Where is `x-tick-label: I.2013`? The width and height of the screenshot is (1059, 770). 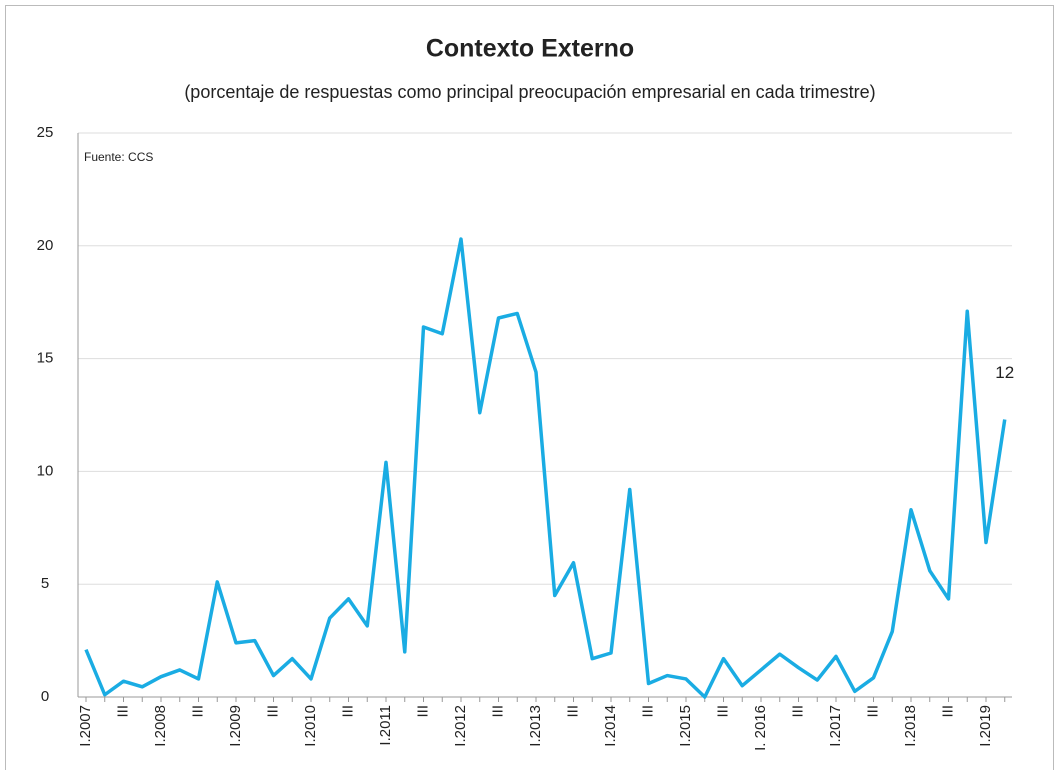 x-tick-label: I.2013 is located at coordinates (535, 726).